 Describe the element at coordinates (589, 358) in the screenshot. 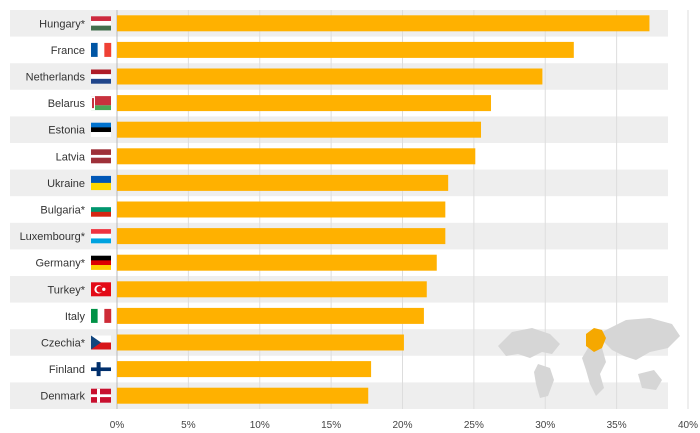

I see `world-map-icon` at that location.